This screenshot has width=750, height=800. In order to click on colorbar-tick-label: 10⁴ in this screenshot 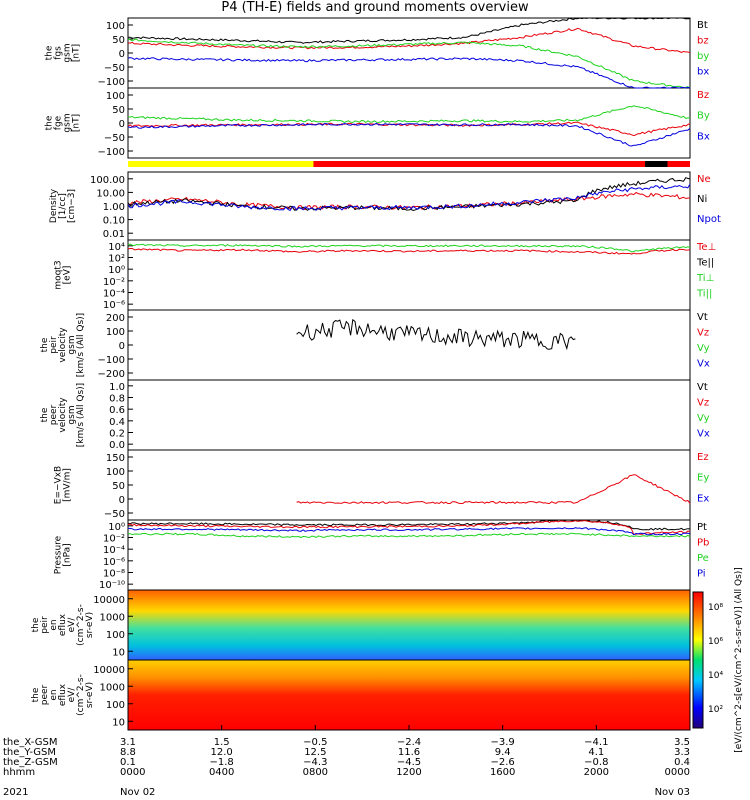, I will do `click(715, 676)`.